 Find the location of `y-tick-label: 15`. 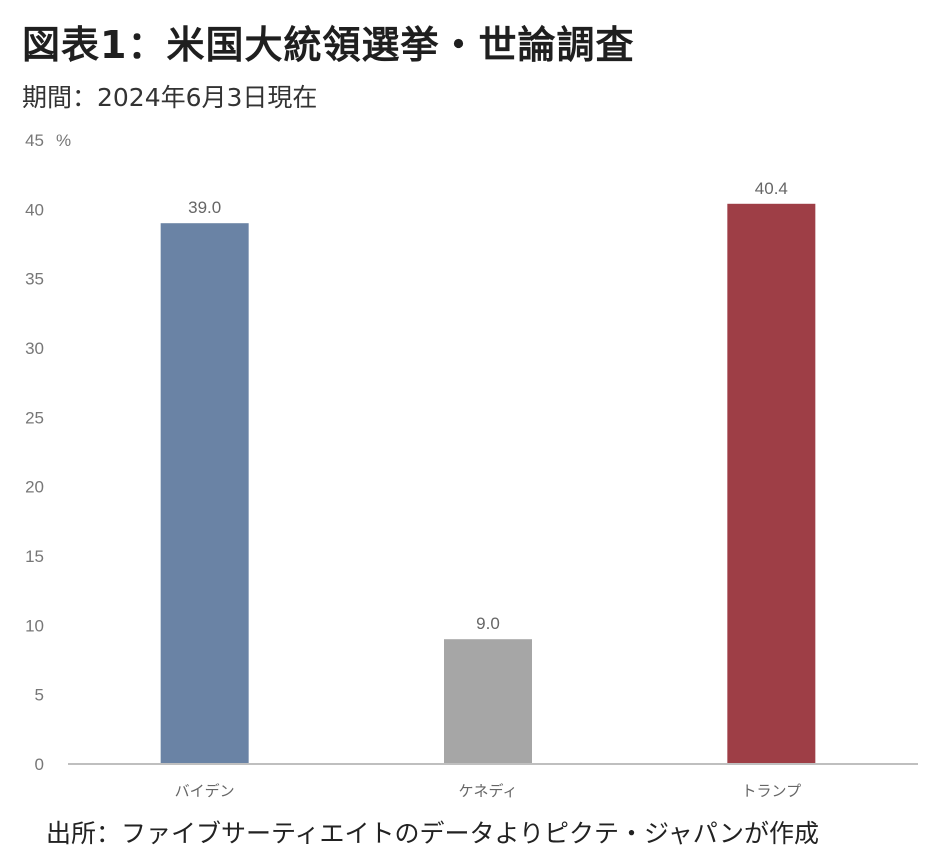

y-tick-label: 15 is located at coordinates (34, 556).